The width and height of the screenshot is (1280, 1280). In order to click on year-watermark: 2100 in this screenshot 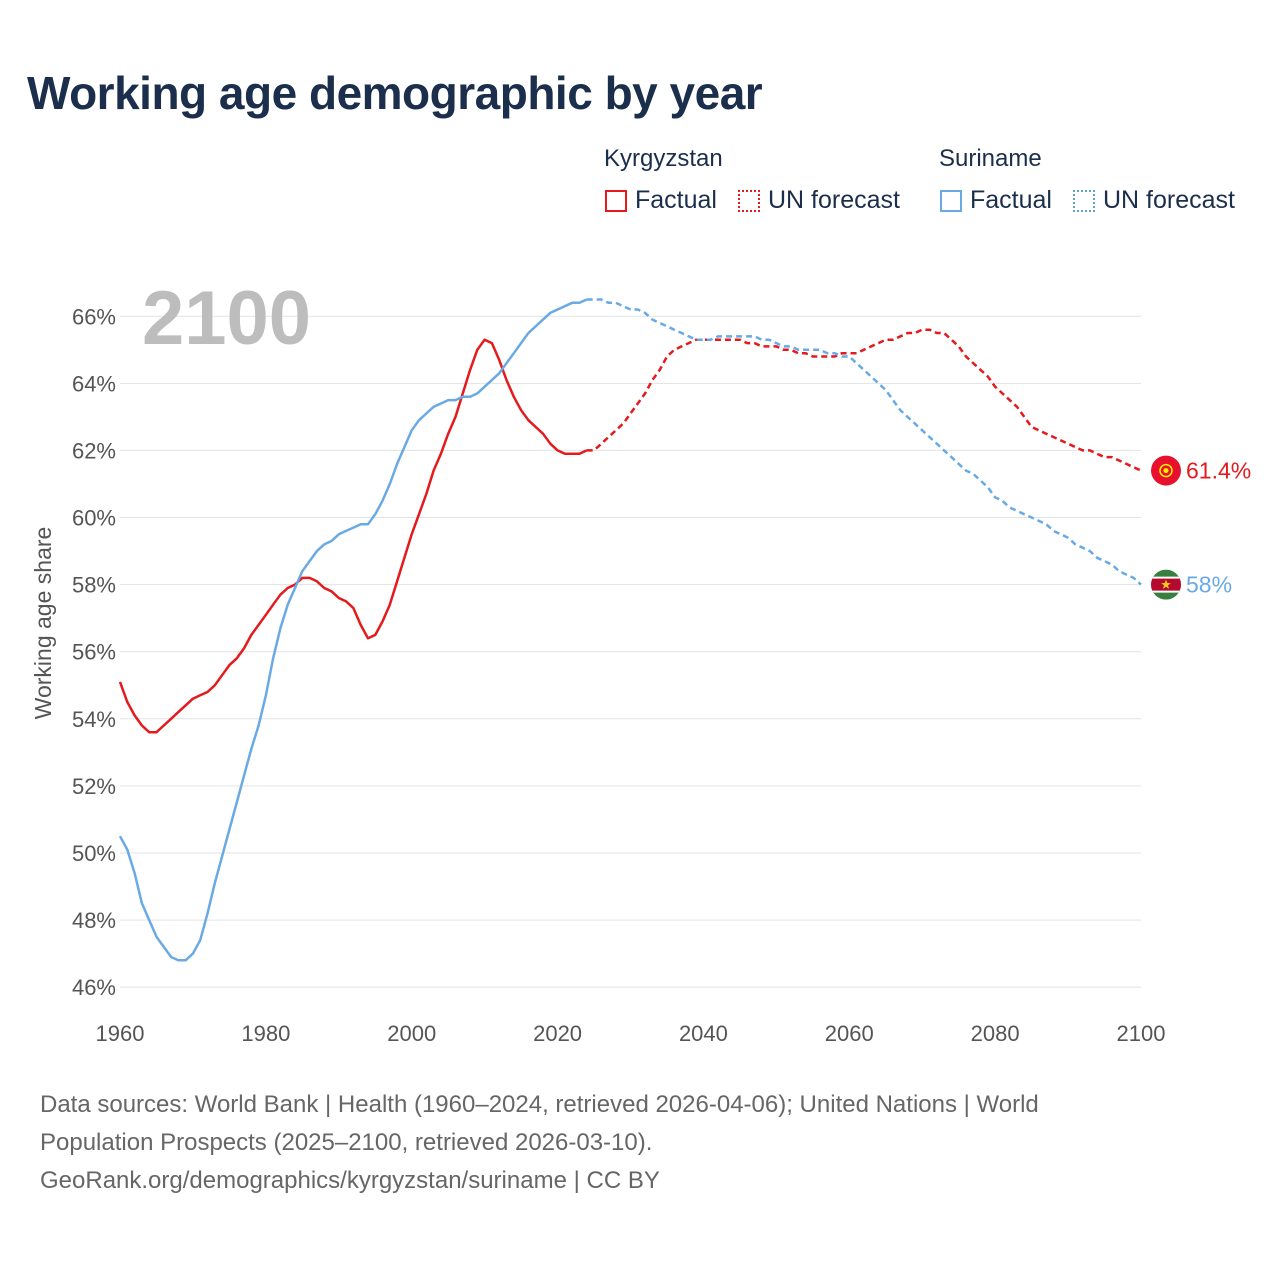, I will do `click(226, 318)`.